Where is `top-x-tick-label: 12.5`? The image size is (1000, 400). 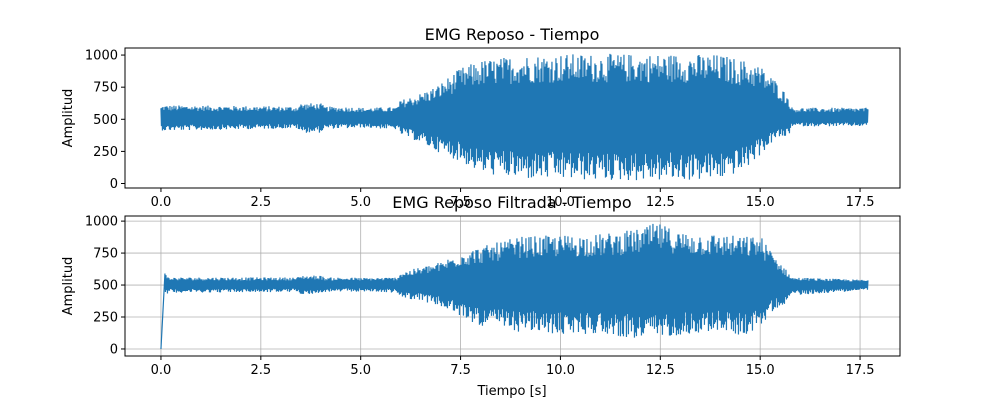 top-x-tick-label: 12.5 is located at coordinates (660, 202).